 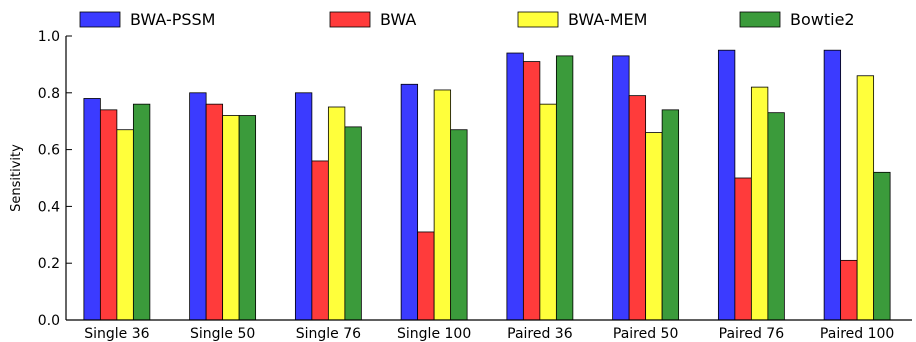 I want to click on y-tick-label: 0.6, so click(x=49, y=151).